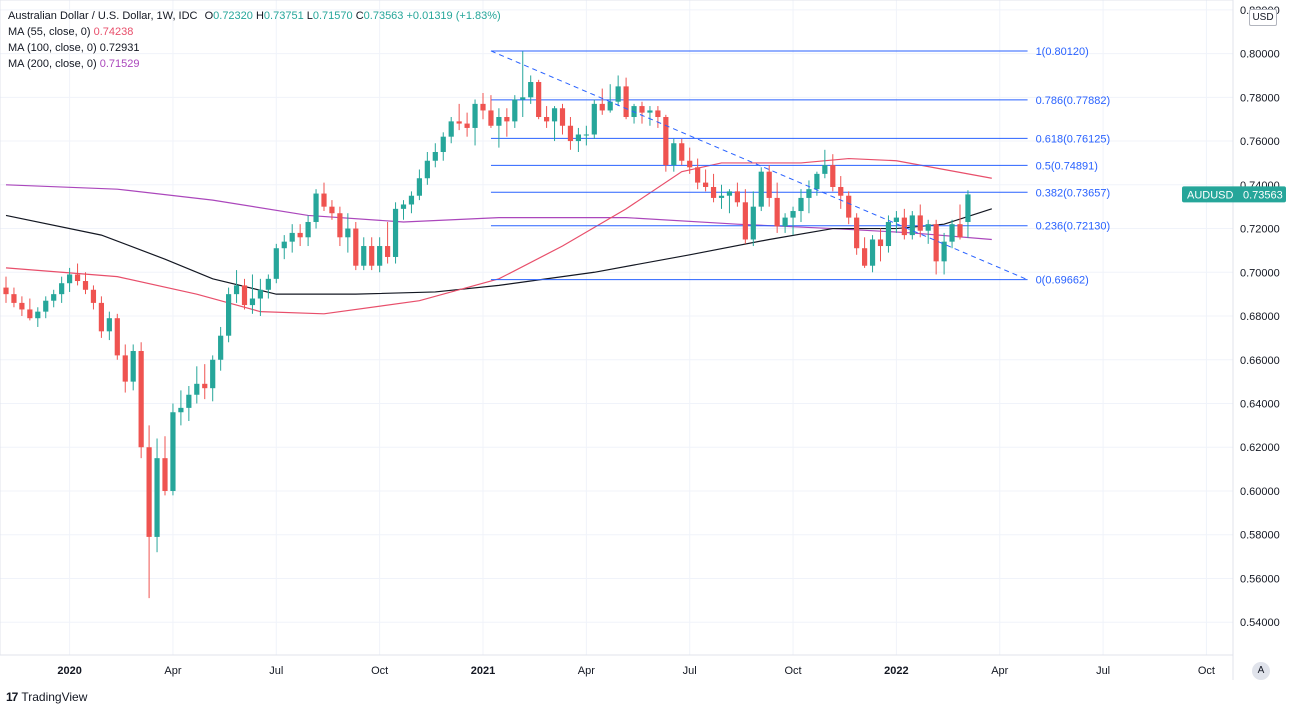 This screenshot has height=709, width=1295. What do you see at coordinates (283, 16) in the screenshot?
I see `high-value: 0.73751` at bounding box center [283, 16].